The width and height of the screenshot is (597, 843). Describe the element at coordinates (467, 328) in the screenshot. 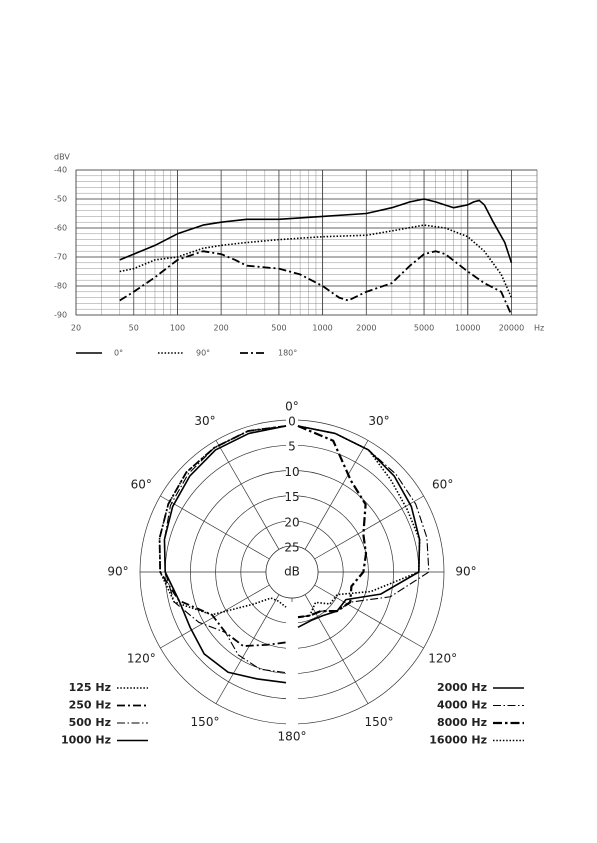

I see `x-tick-label: 10000` at that location.